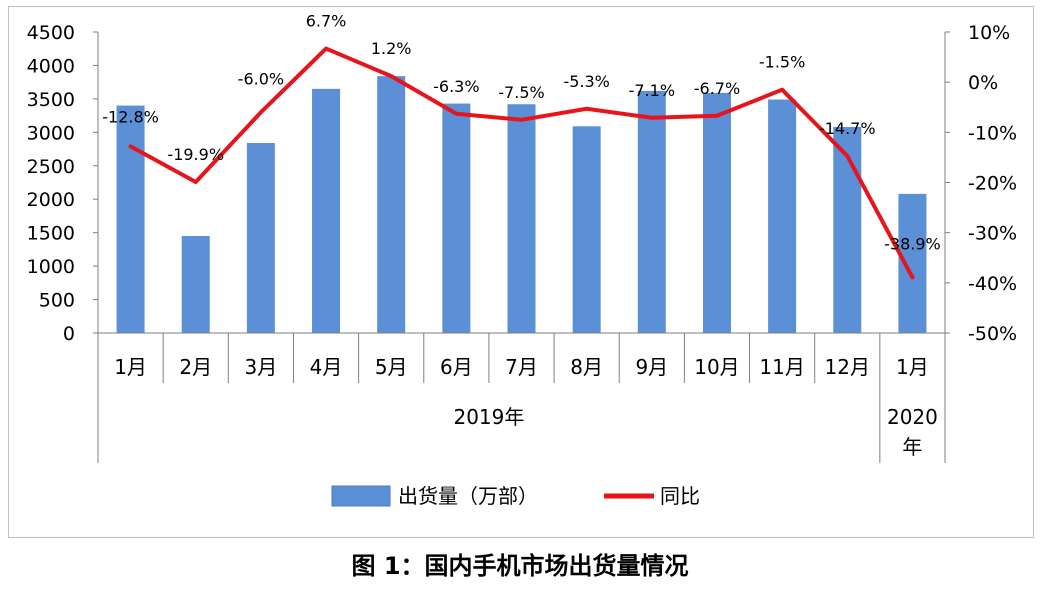 The image size is (1040, 593). Describe the element at coordinates (195, 367) in the screenshot. I see `x-axis-tick-label: 2月` at that location.